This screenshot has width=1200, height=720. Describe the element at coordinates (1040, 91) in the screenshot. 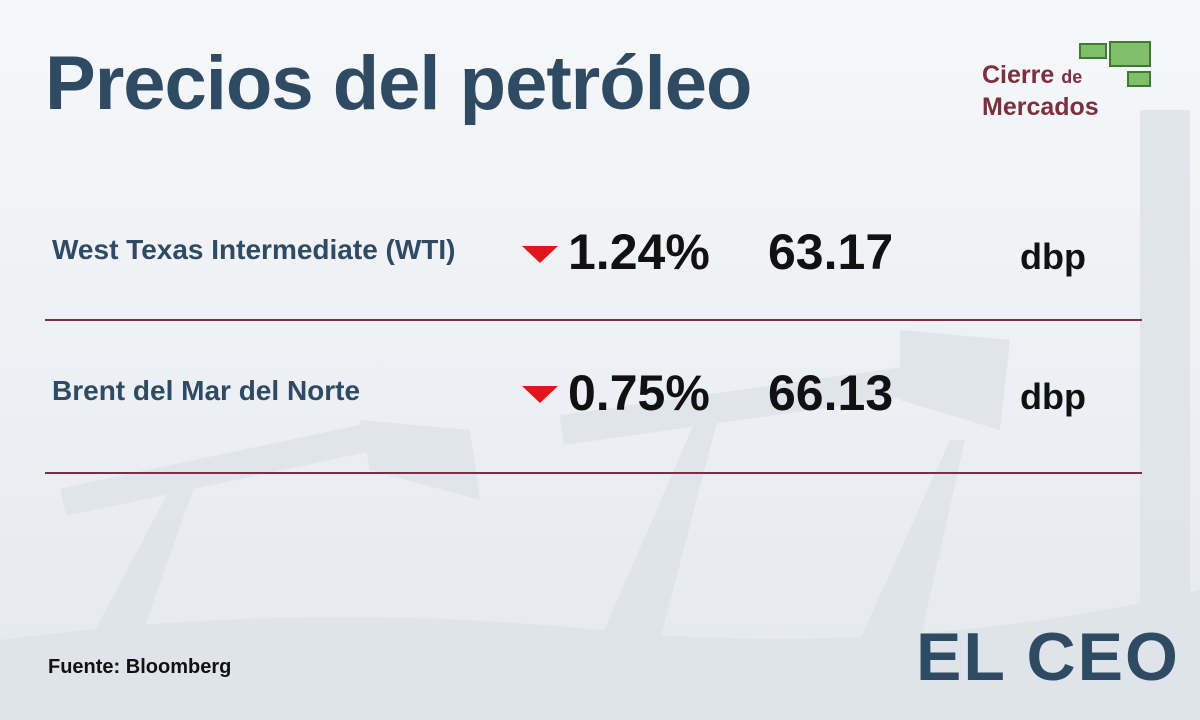

I see `badge: Cierre de Mercados` at that location.